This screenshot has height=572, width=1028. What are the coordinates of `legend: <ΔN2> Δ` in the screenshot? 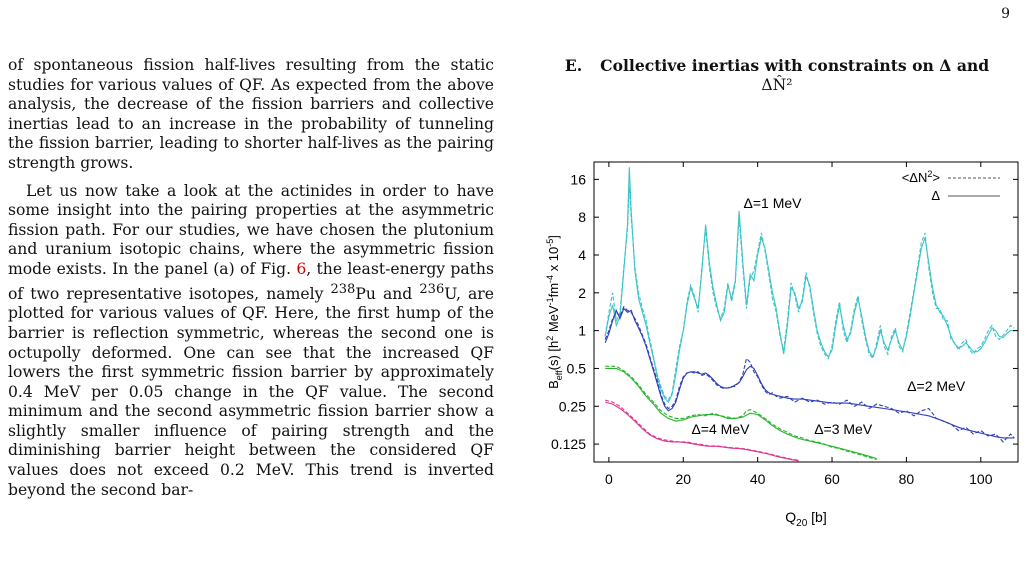 It's located at (951, 186).